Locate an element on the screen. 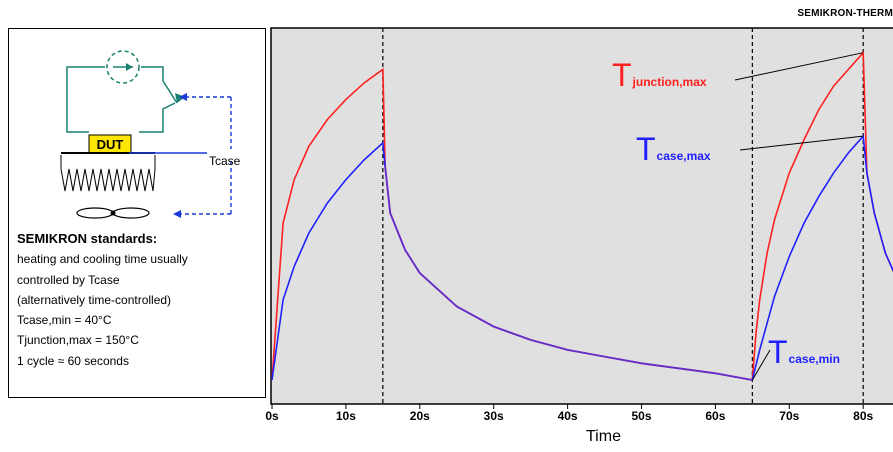 The height and width of the screenshot is (452, 893). x-tick-label: 80s is located at coordinates (863, 416).